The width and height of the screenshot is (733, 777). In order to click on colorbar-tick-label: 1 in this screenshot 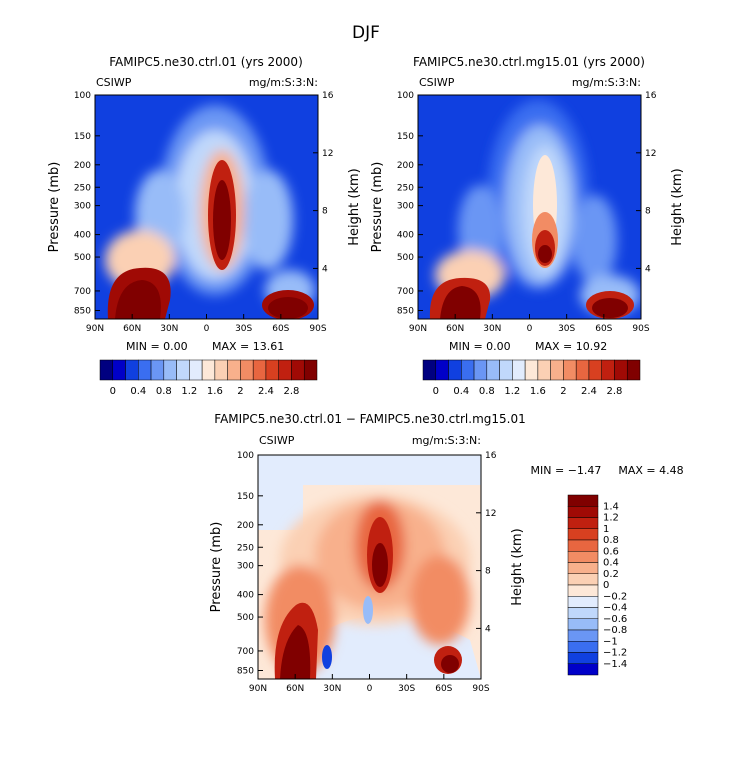, I will do `click(606, 529)`.